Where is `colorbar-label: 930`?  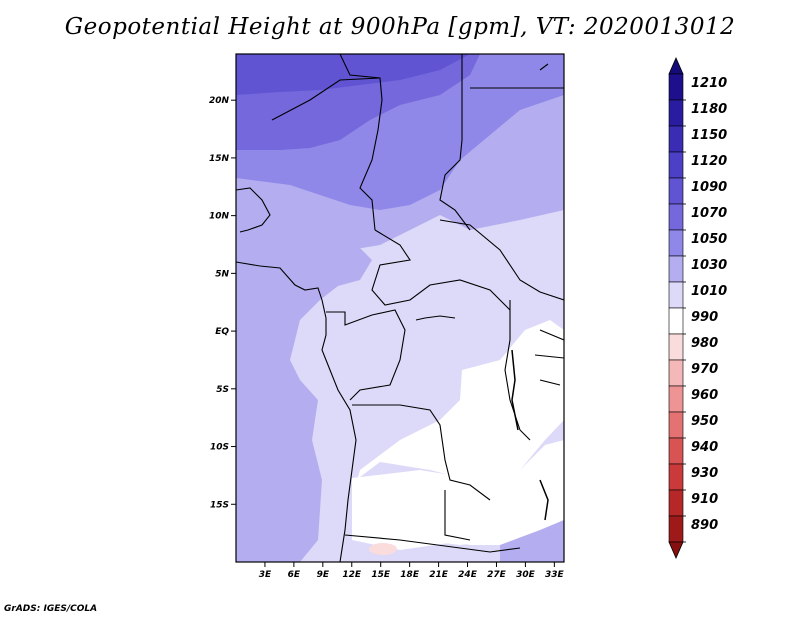 colorbar-label: 930 is located at coordinates (704, 473).